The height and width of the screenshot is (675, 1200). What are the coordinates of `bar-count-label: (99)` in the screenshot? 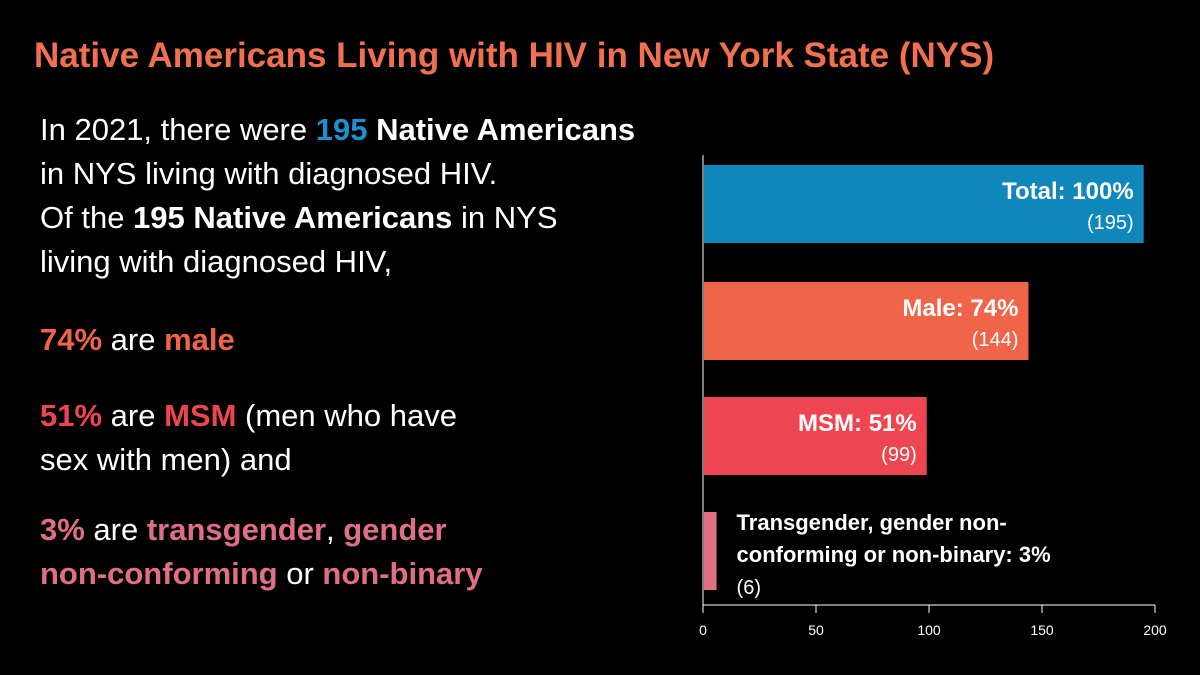 It's located at (899, 455).